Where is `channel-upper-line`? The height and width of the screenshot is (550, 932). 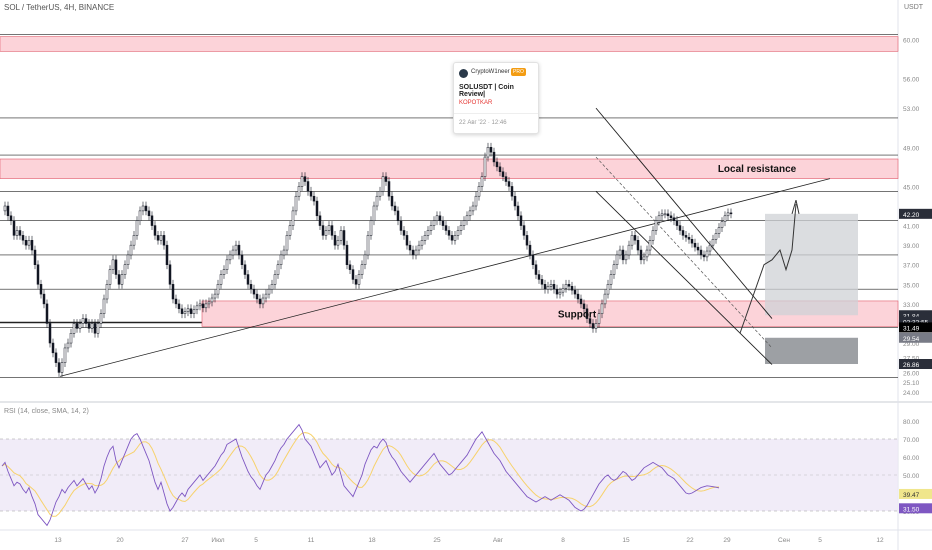
channel-upper-line is located at coordinates (684, 213).